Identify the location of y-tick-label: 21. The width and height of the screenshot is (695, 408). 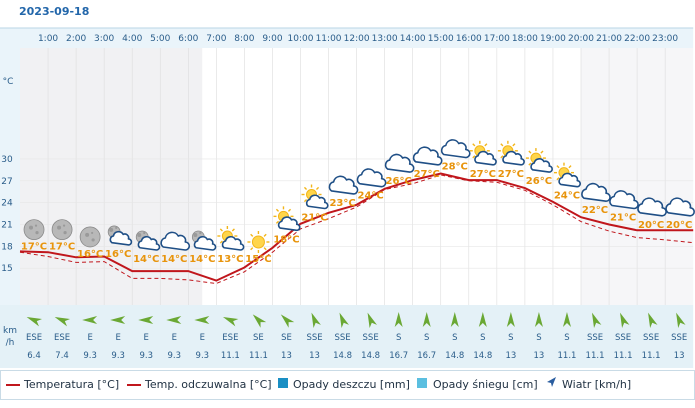
(6, 226).